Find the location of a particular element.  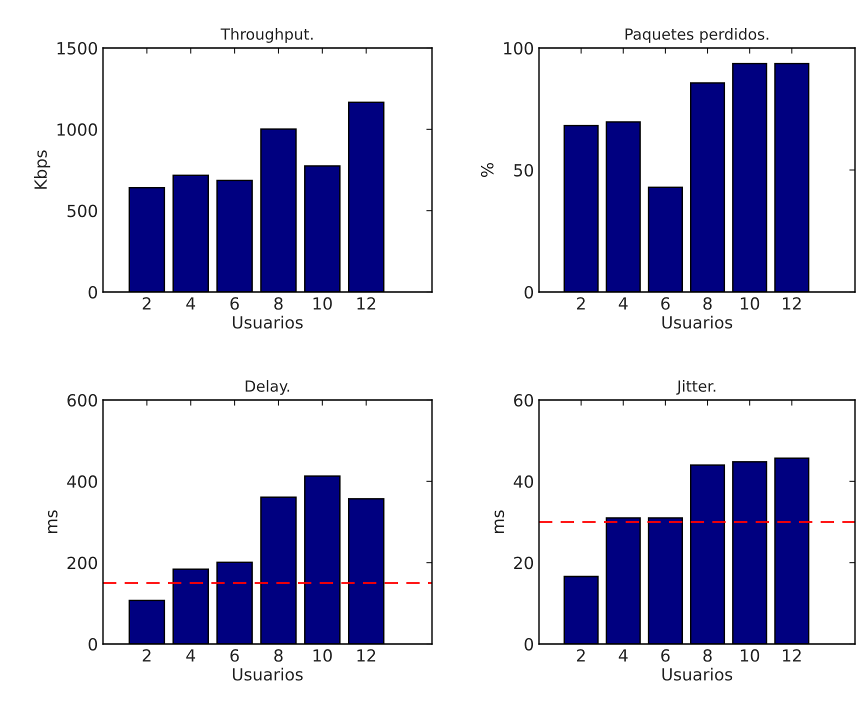

chart-title: Paquetes perdidos. is located at coordinates (697, 35).